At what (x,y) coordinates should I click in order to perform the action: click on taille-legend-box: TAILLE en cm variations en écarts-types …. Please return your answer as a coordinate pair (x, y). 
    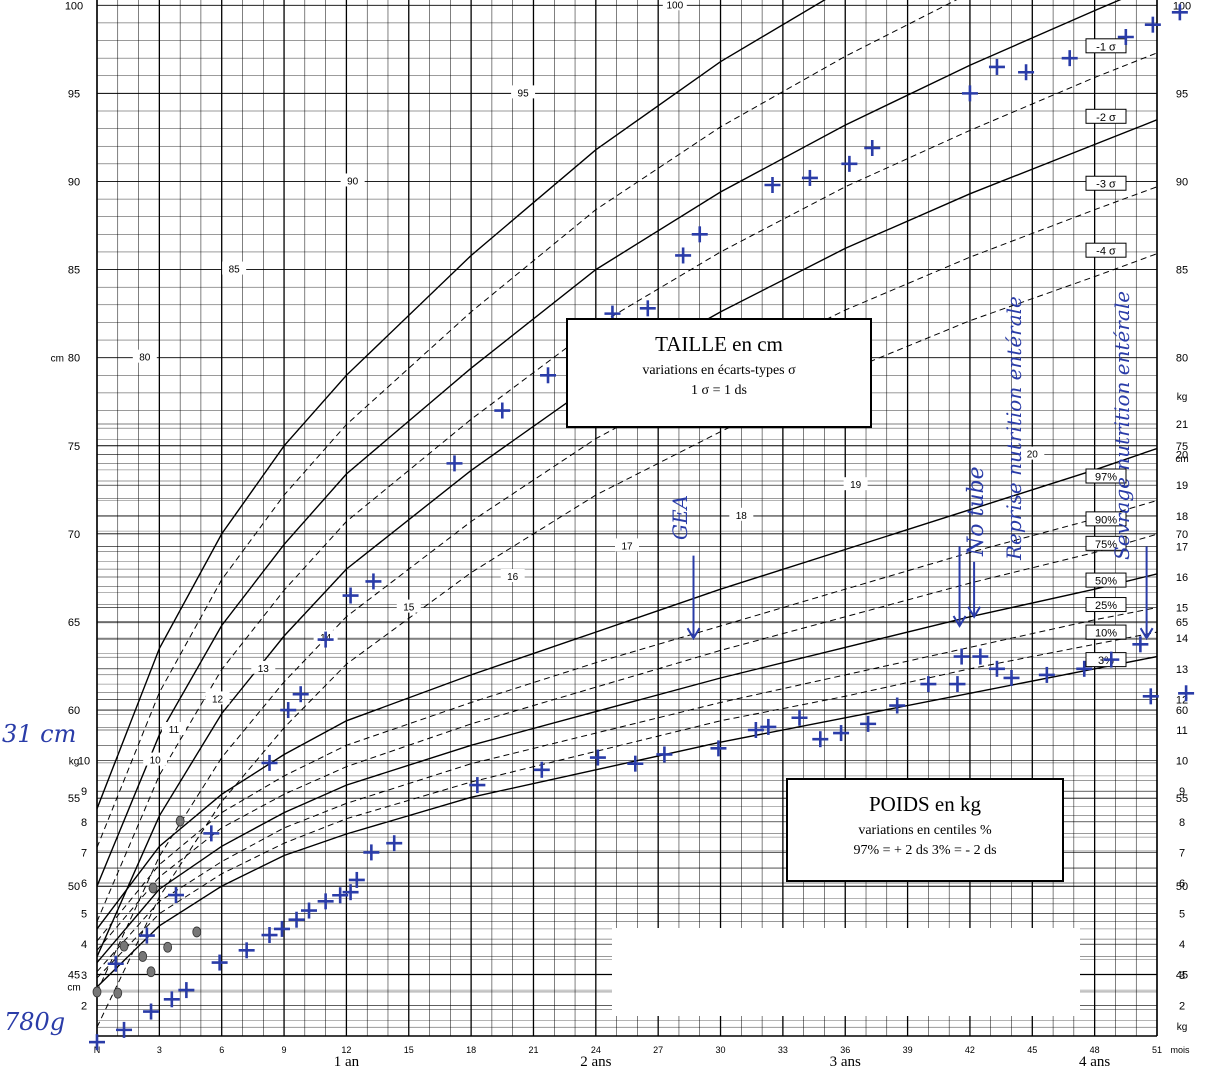
    Looking at the image, I should click on (719, 373).